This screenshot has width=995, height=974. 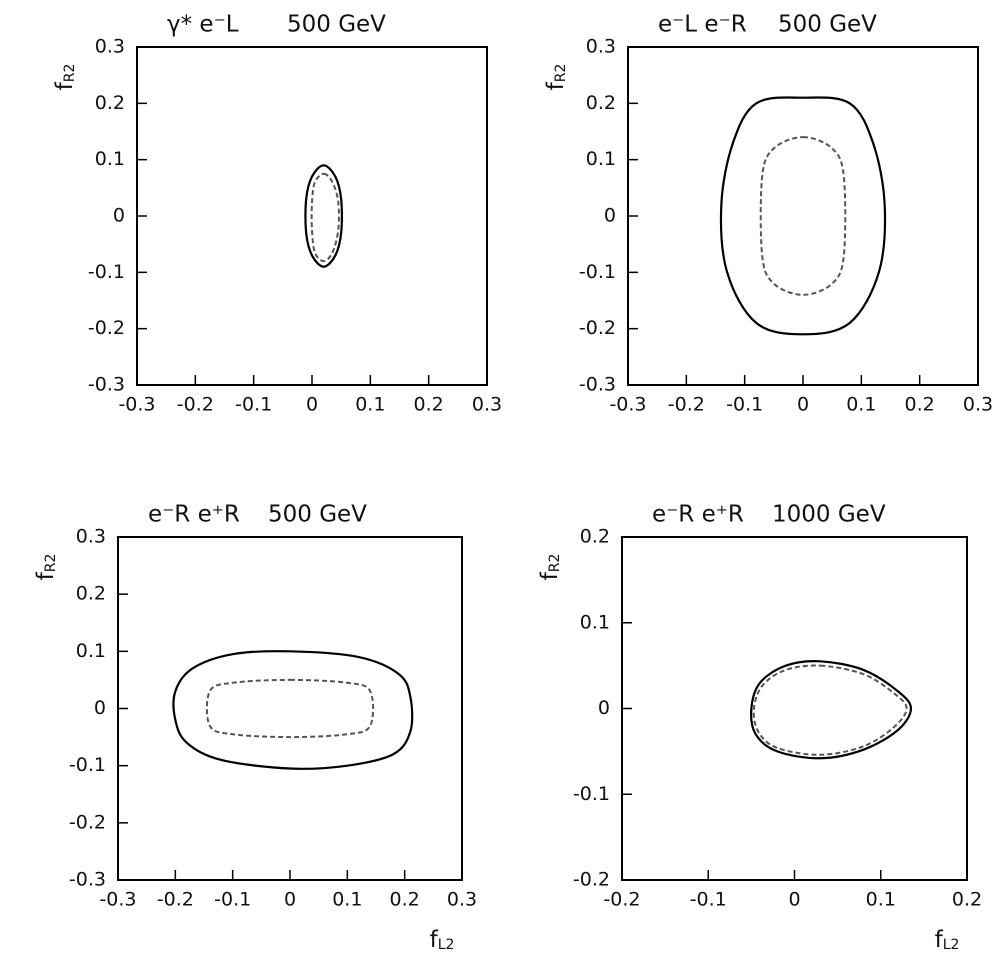 What do you see at coordinates (203, 25) in the screenshot?
I see `panel-title: γ* e⁻L` at bounding box center [203, 25].